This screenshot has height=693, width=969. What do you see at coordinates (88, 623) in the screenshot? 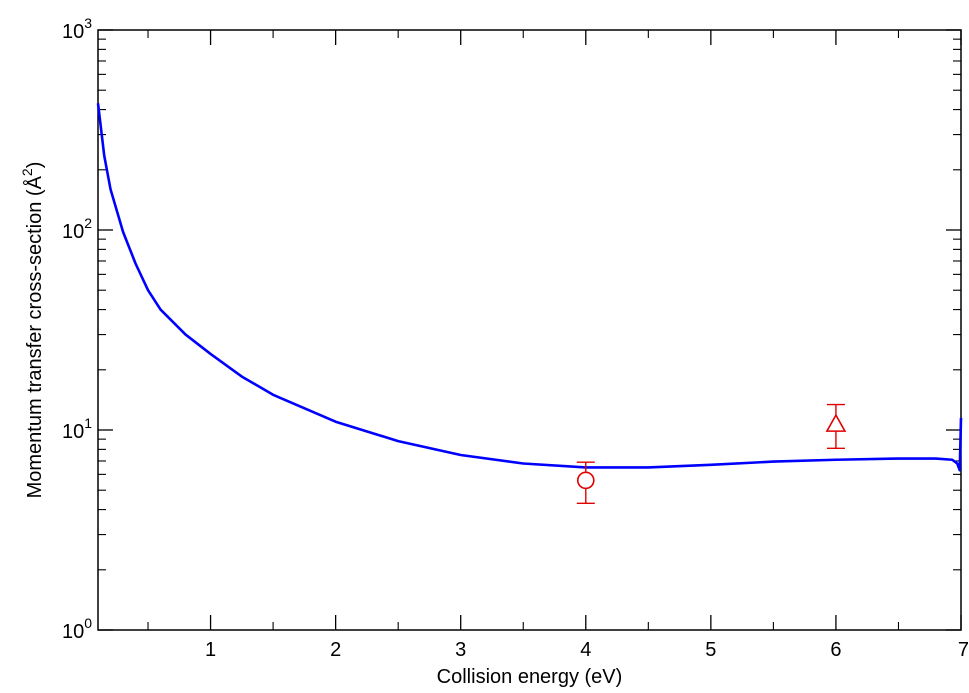
I see `y-tick-label-exponent: 0` at bounding box center [88, 623].